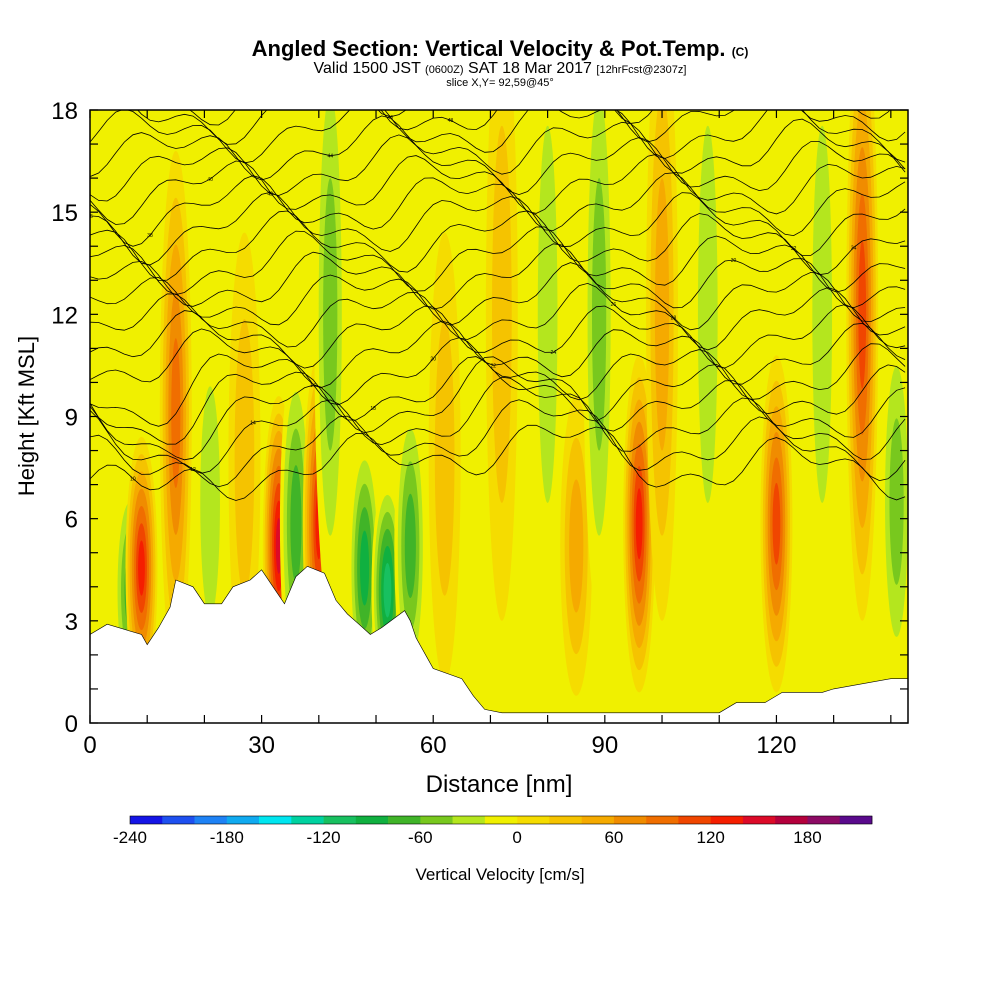  What do you see at coordinates (373, 409) in the screenshot?
I see `theta-contour-label: 18` at bounding box center [373, 409].